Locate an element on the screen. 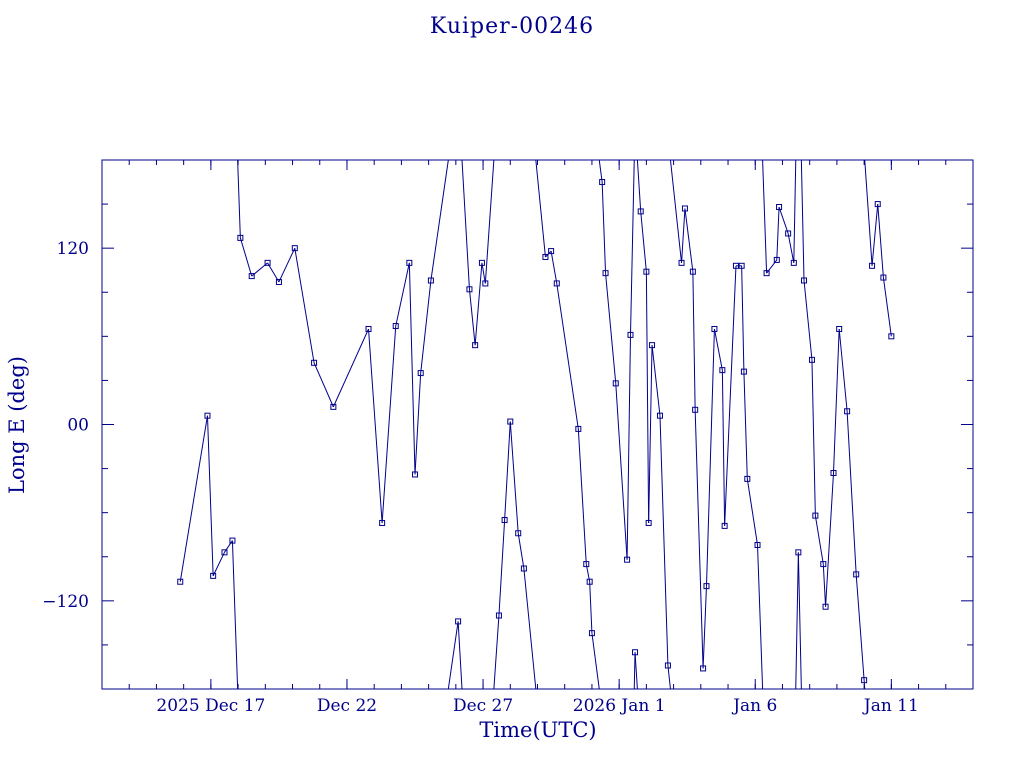 The height and width of the screenshot is (768, 1024). y-tick-label: 120 is located at coordinates (73, 249).